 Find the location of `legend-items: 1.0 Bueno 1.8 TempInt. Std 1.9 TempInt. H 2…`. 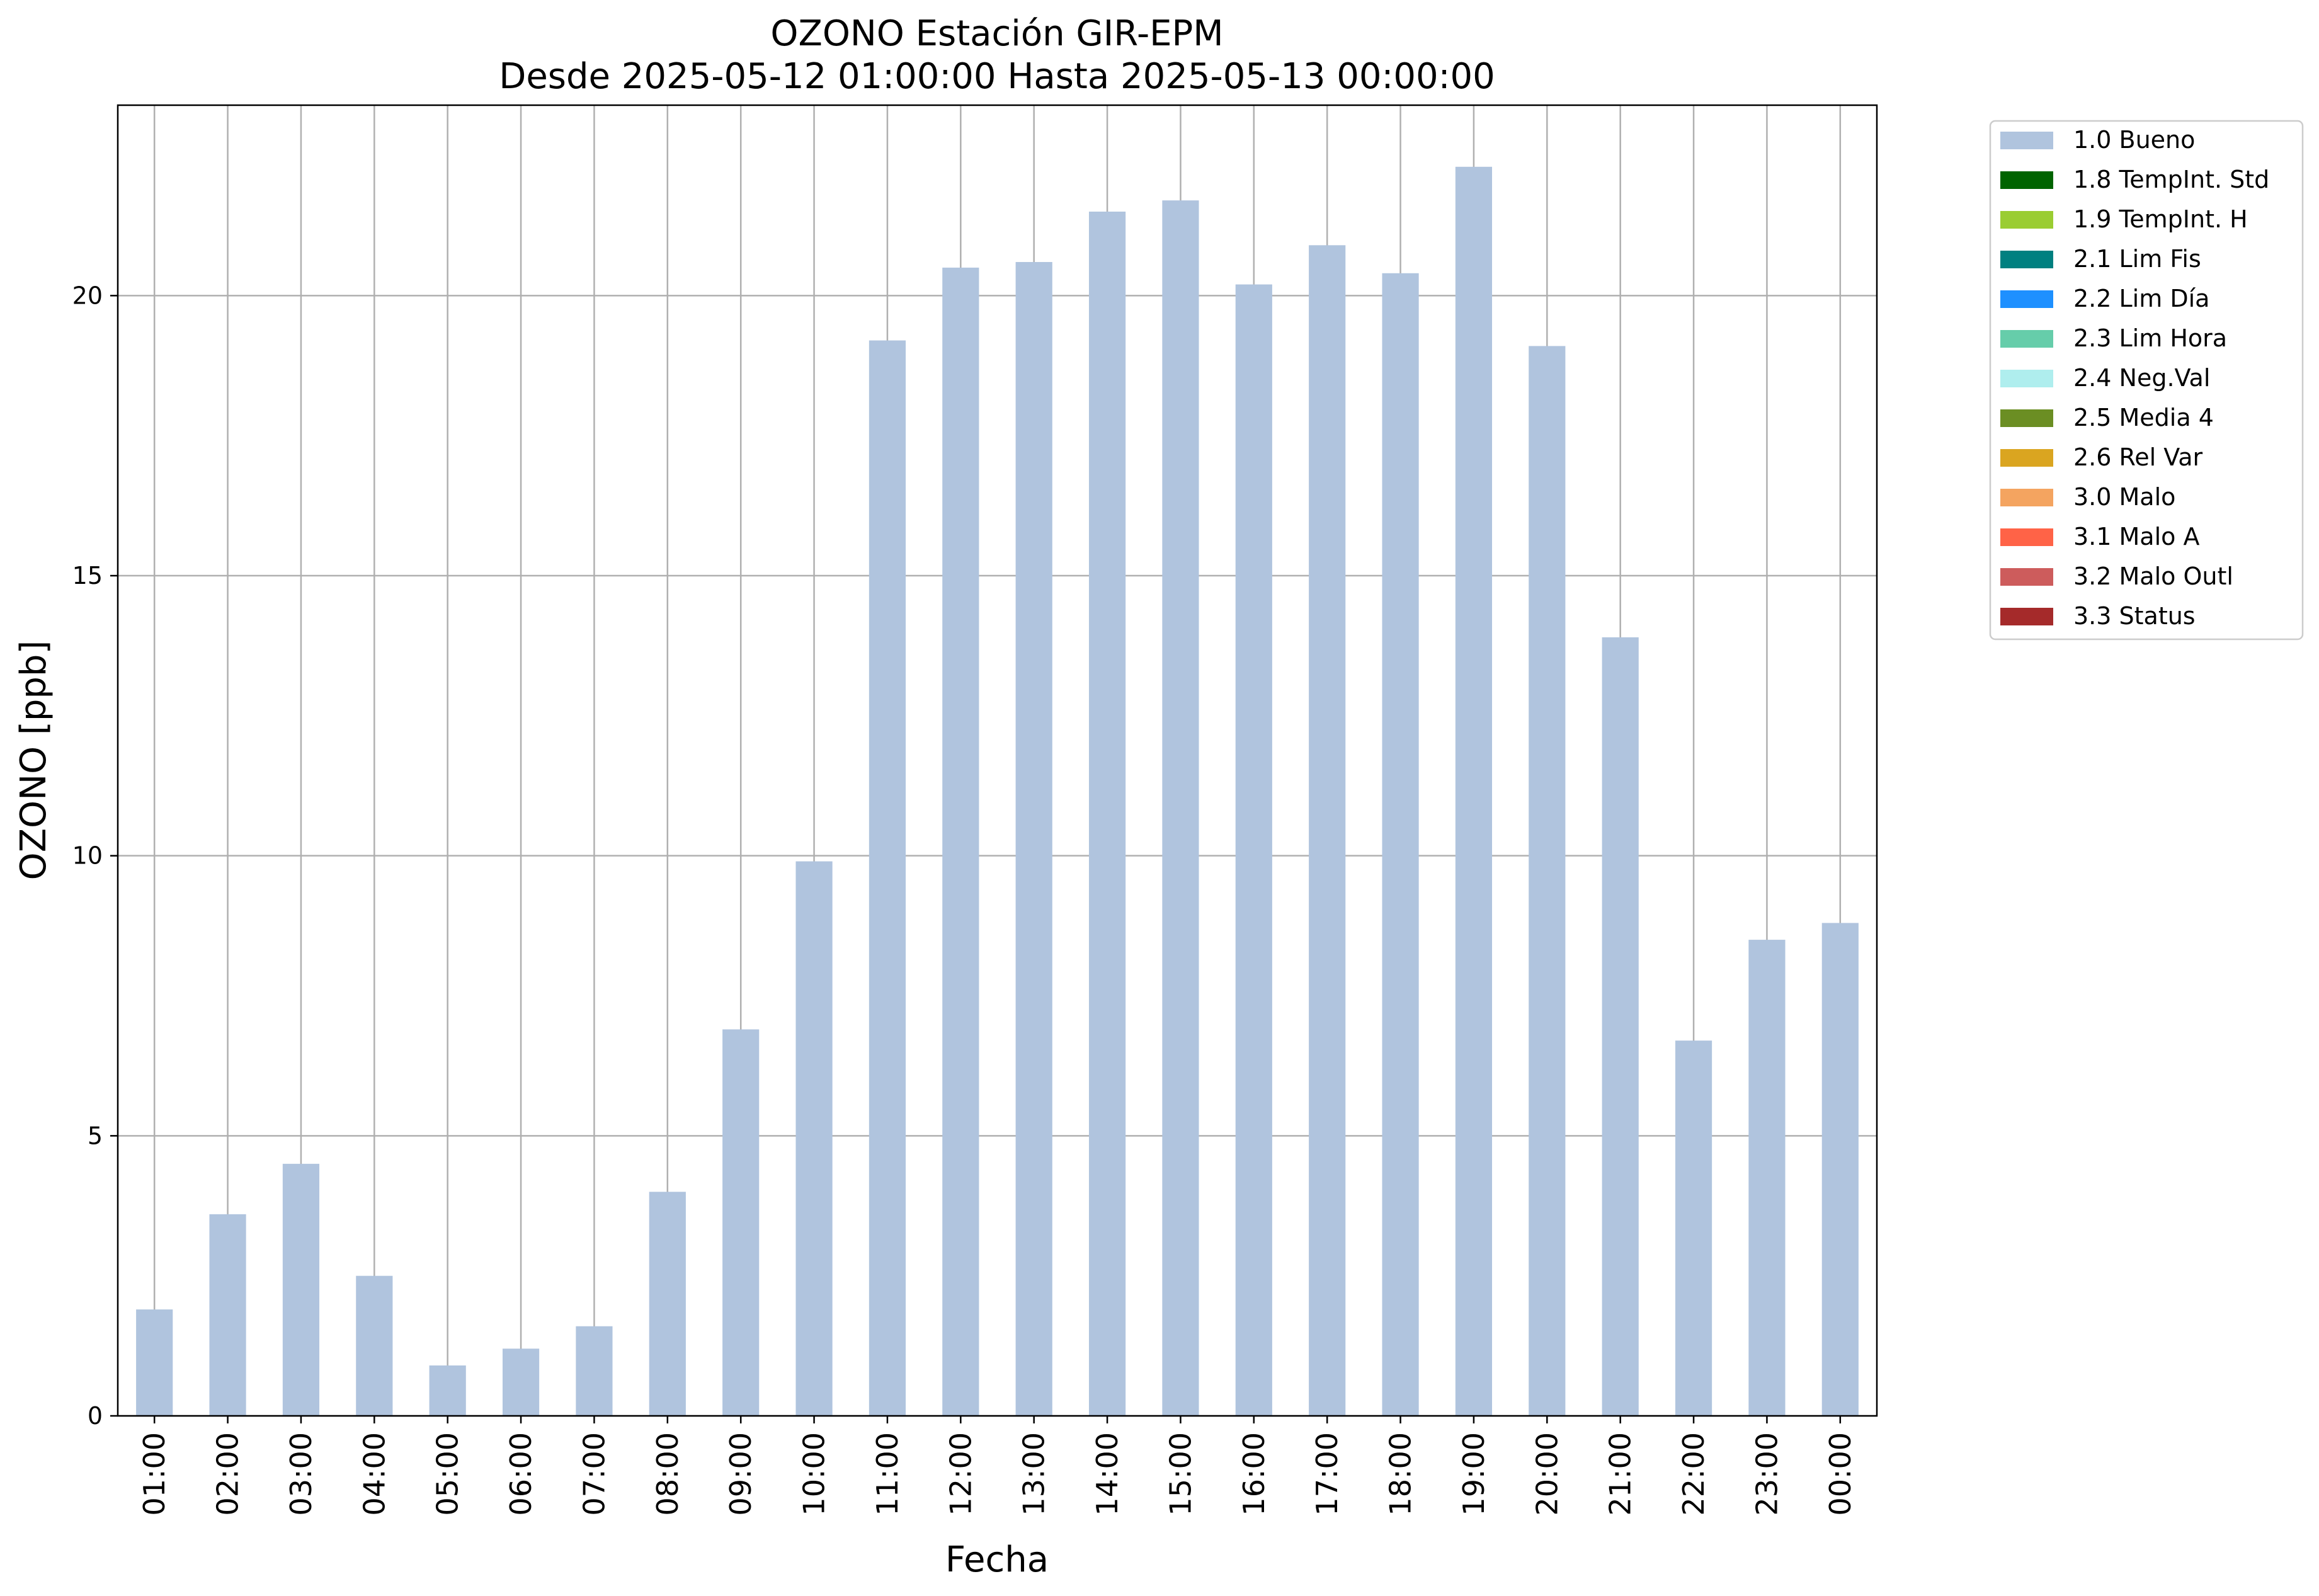

legend-items: 1.0 Bueno 1.8 TempInt. Std 1.9 TempInt. H 2… is located at coordinates (2134, 378).